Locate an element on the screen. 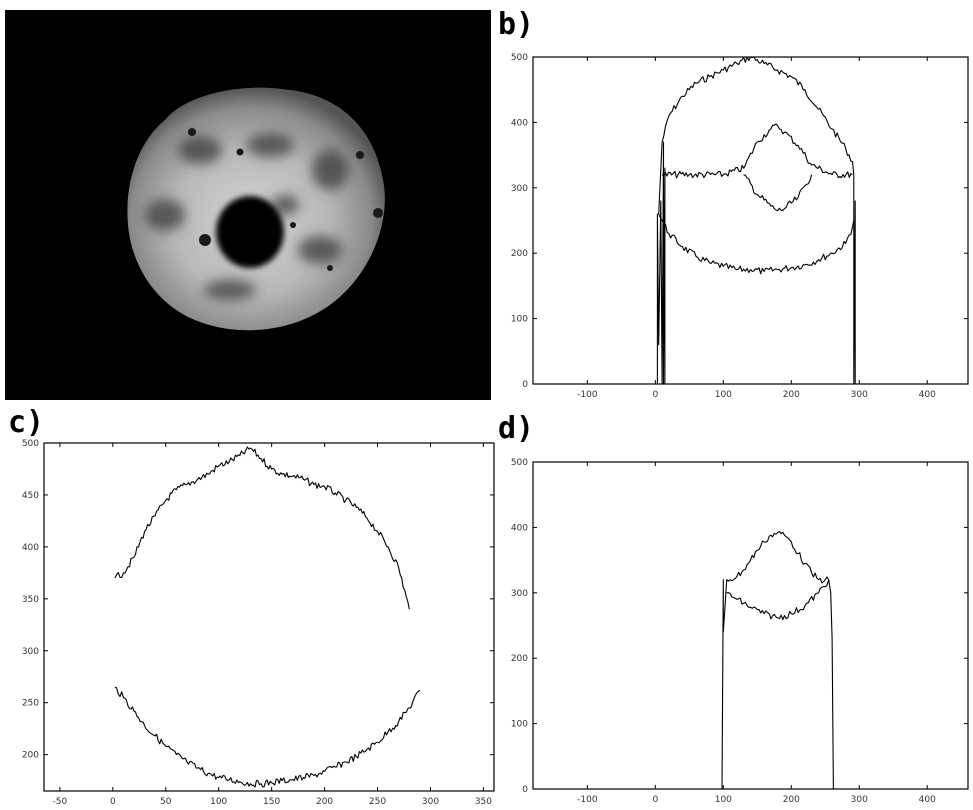 The image size is (973, 810). dark-patches is located at coordinates (246, 216).